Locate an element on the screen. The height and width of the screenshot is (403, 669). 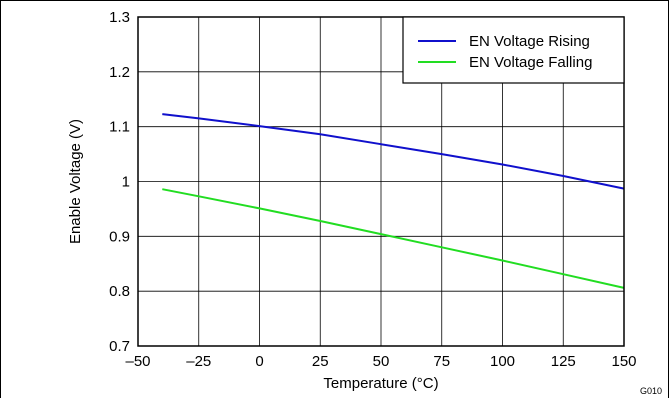
x-tick-label: 50 is located at coordinates (381, 361).